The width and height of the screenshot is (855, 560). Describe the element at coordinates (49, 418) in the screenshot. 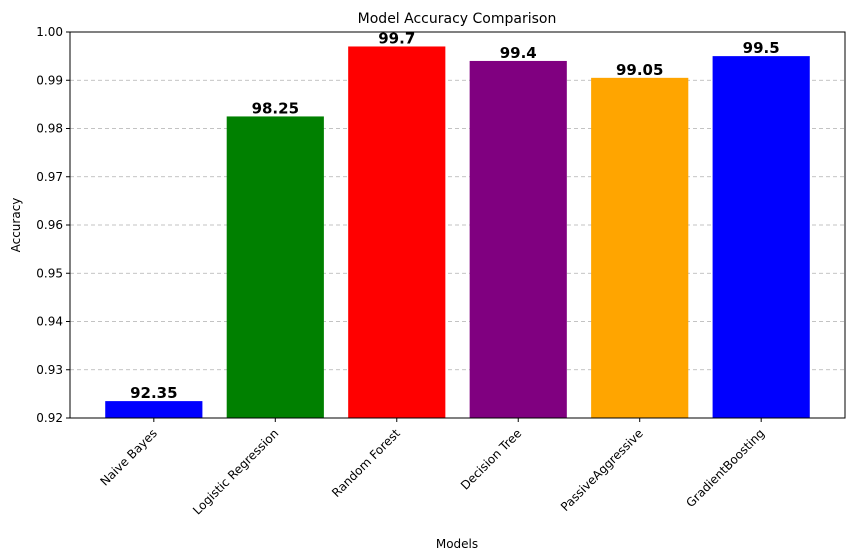

I see `y-tick-label: 0.92` at that location.